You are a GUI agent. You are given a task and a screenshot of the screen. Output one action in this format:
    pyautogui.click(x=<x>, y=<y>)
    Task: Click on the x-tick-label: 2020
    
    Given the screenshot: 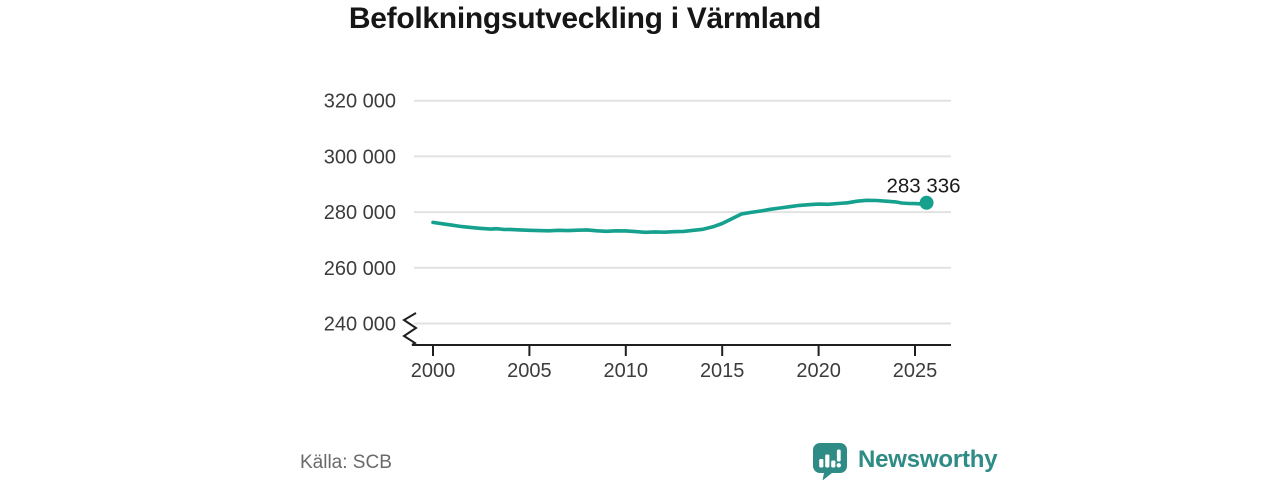 What is the action you would take?
    pyautogui.click(x=818, y=371)
    